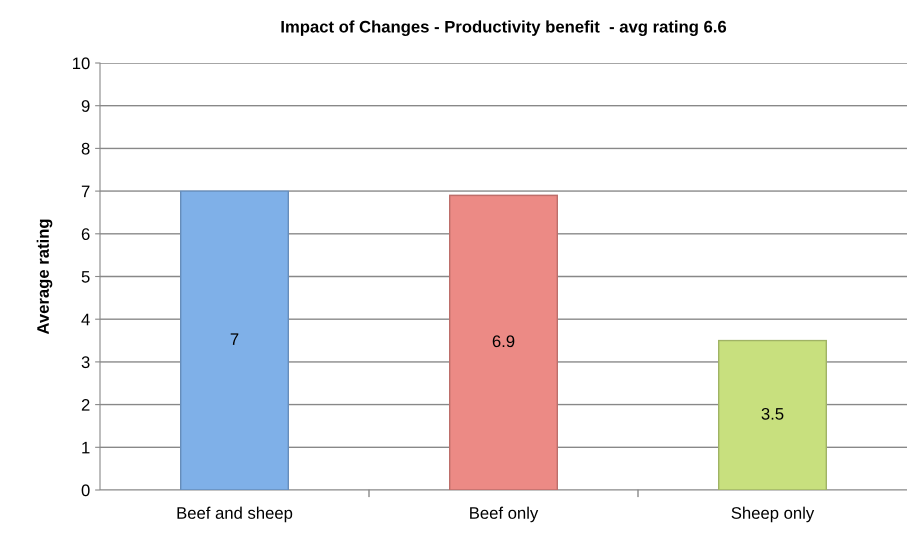 The width and height of the screenshot is (907, 542). What do you see at coordinates (81, 63) in the screenshot?
I see `y-tick-label: 10` at bounding box center [81, 63].